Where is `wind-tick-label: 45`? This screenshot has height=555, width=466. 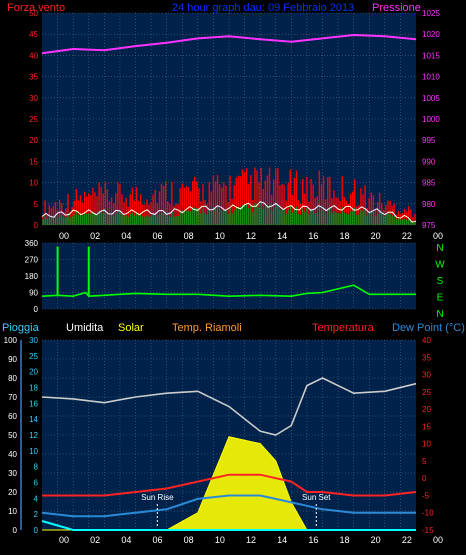
wind-tick-label: 45 is located at coordinates (33, 34).